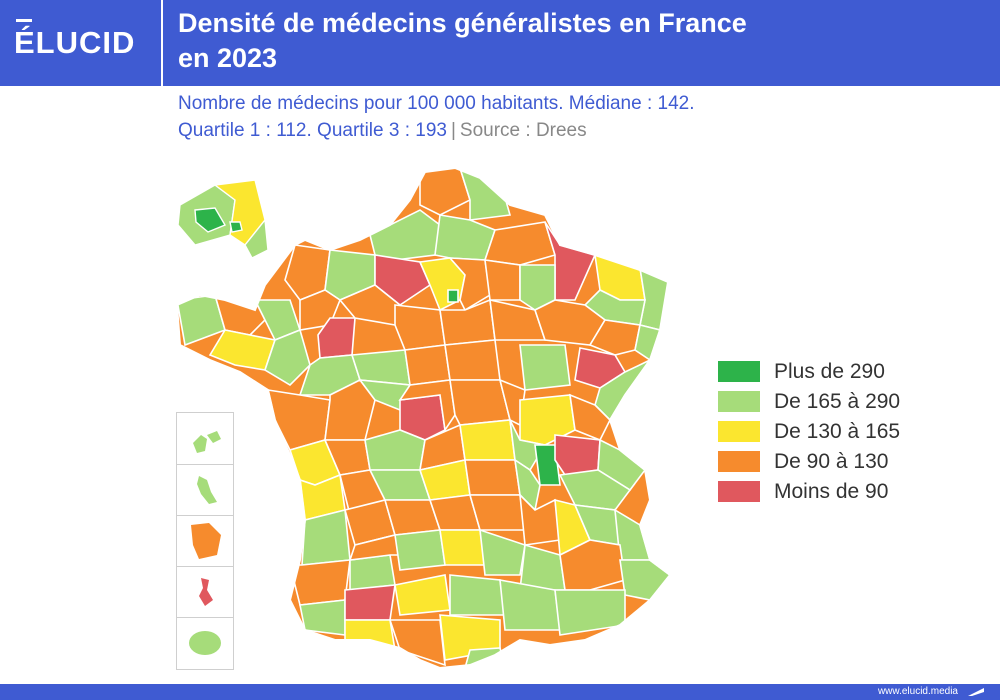  I want to click on reunion-shape, so click(205, 643).